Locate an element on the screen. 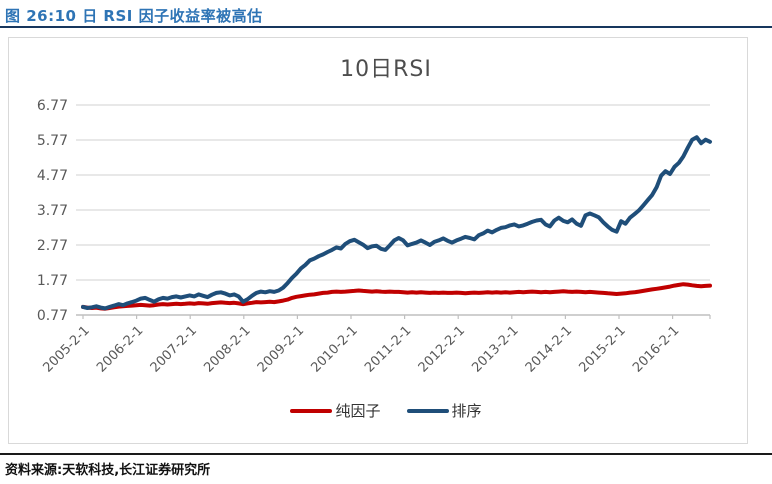  legend-label-pure-factor: 纯因子 is located at coordinates (358, 411).